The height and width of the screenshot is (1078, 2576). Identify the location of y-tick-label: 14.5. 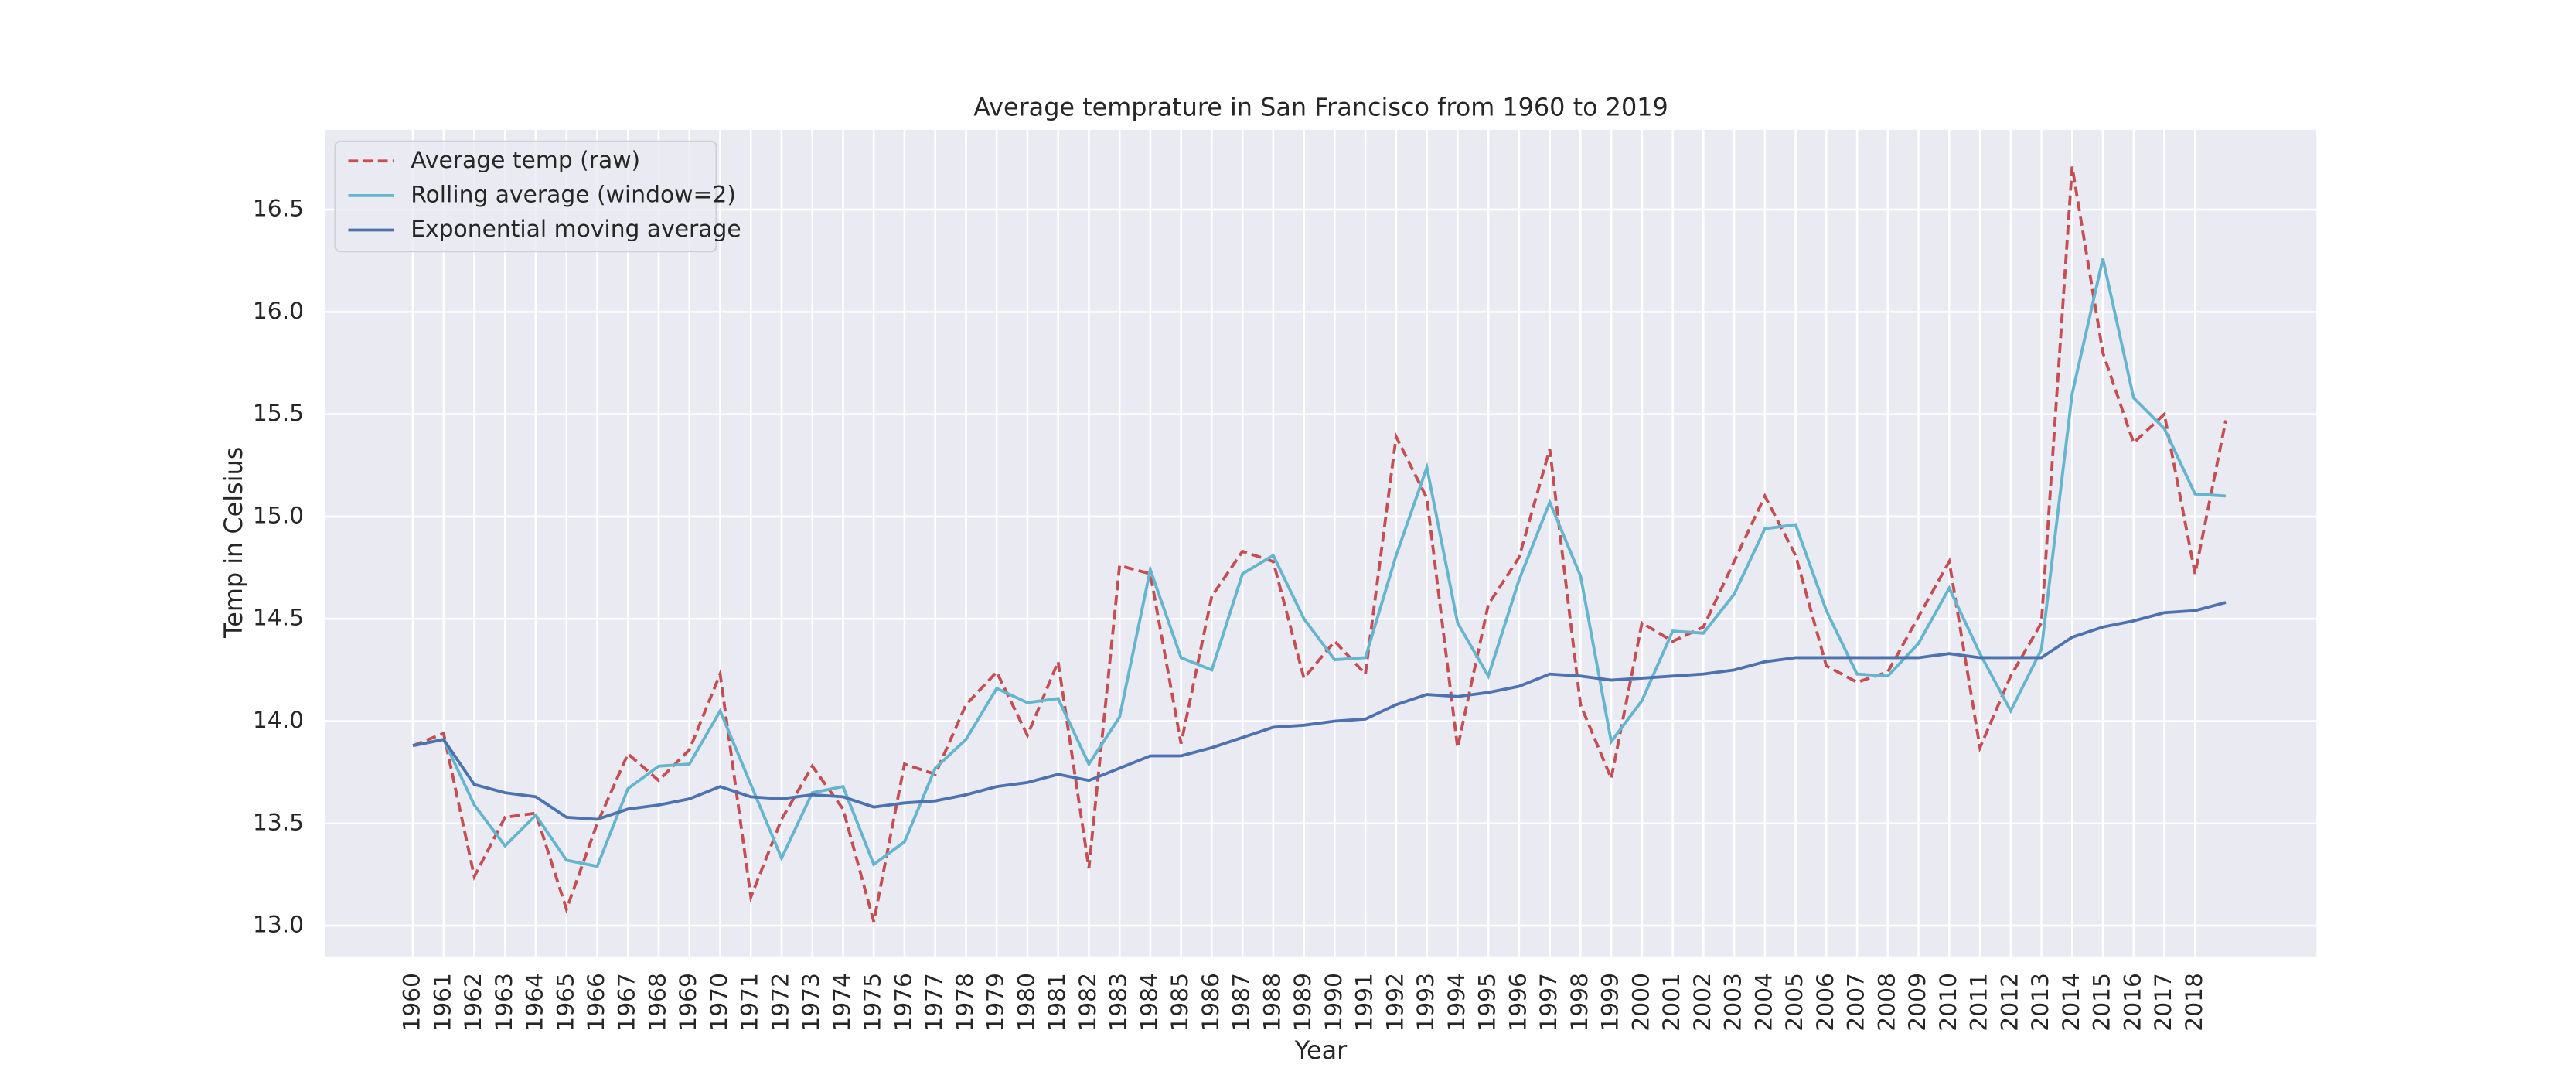
(278, 618).